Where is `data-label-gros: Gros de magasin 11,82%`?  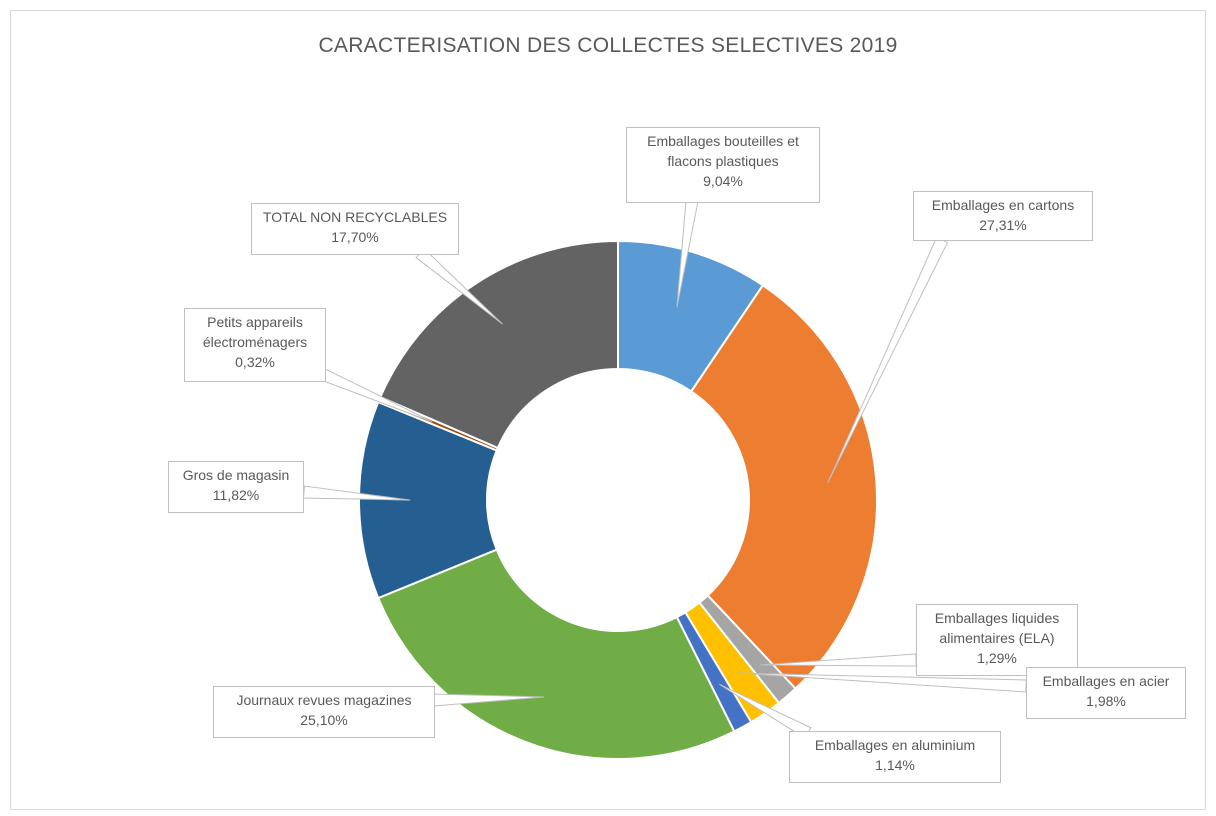 data-label-gros: Gros de magasin 11,82% is located at coordinates (236, 487).